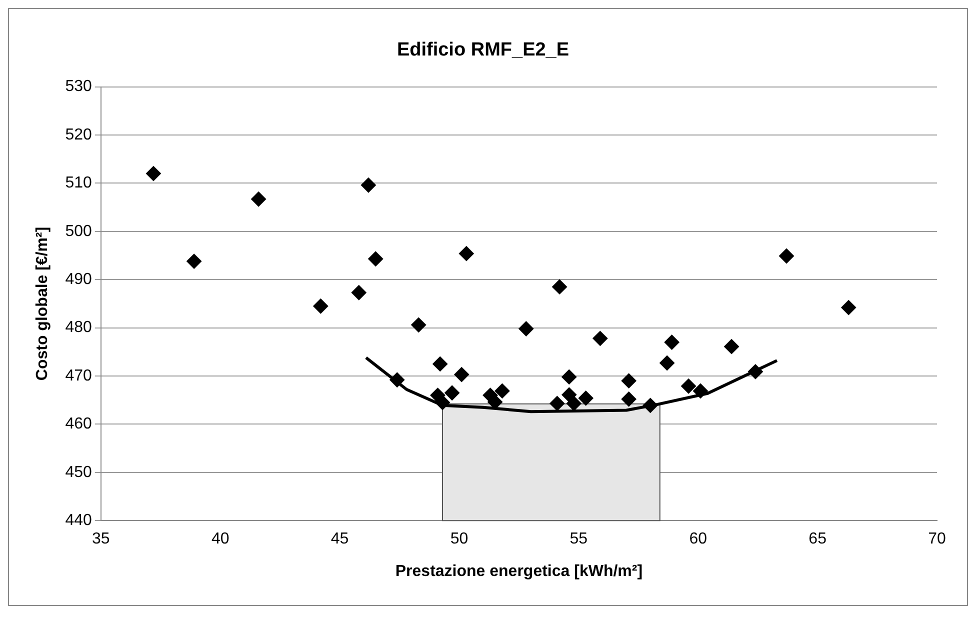 The height and width of the screenshot is (617, 976). I want to click on x-tick-label: 45, so click(339, 539).